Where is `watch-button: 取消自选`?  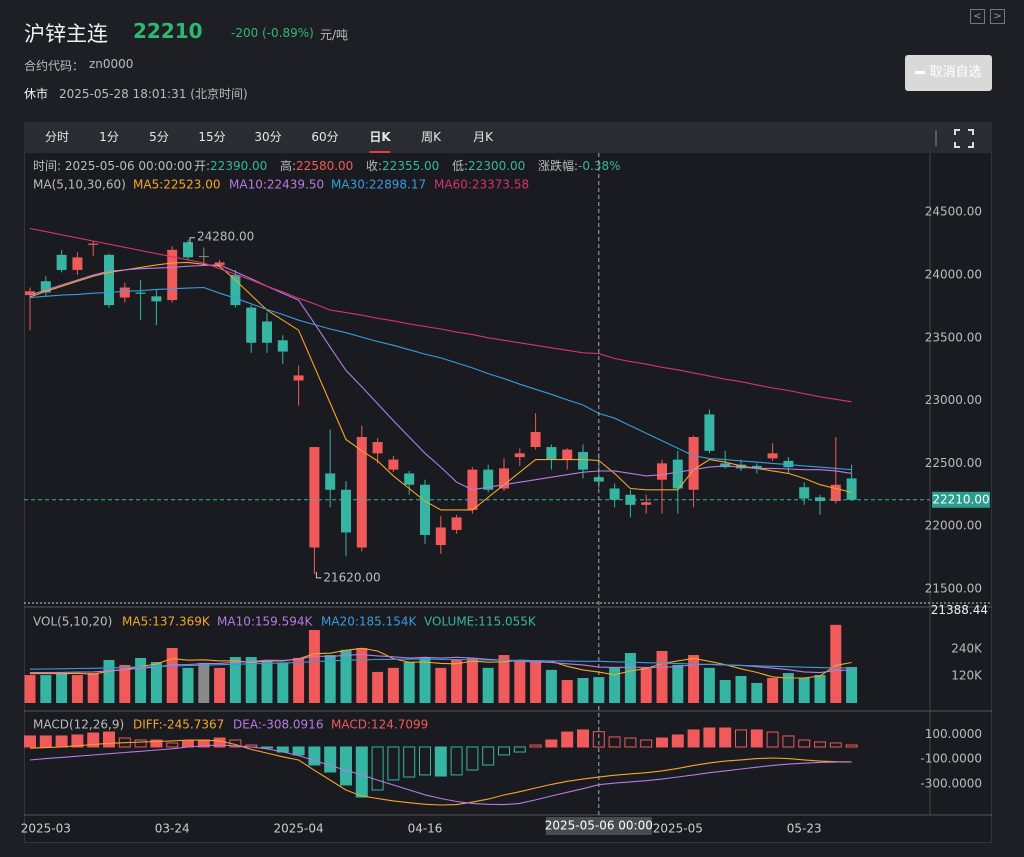 watch-button: 取消自选 is located at coordinates (948, 73).